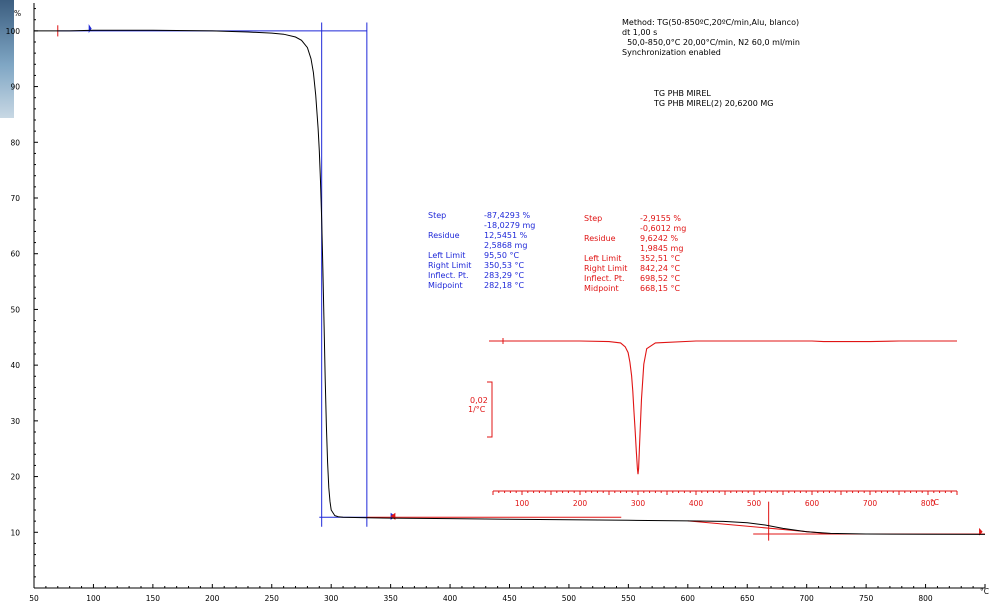 The image size is (990, 602). Describe the element at coordinates (212, 598) in the screenshot. I see `x-tick-label: 200` at that location.